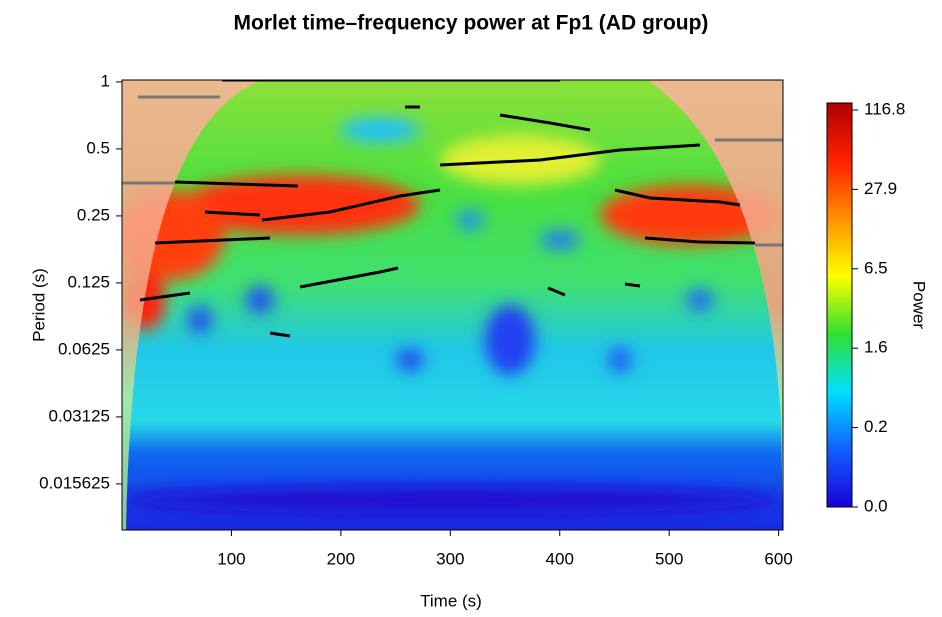 This screenshot has width=942, height=617. I want to click on x-tick-label: 200, so click(341, 558).